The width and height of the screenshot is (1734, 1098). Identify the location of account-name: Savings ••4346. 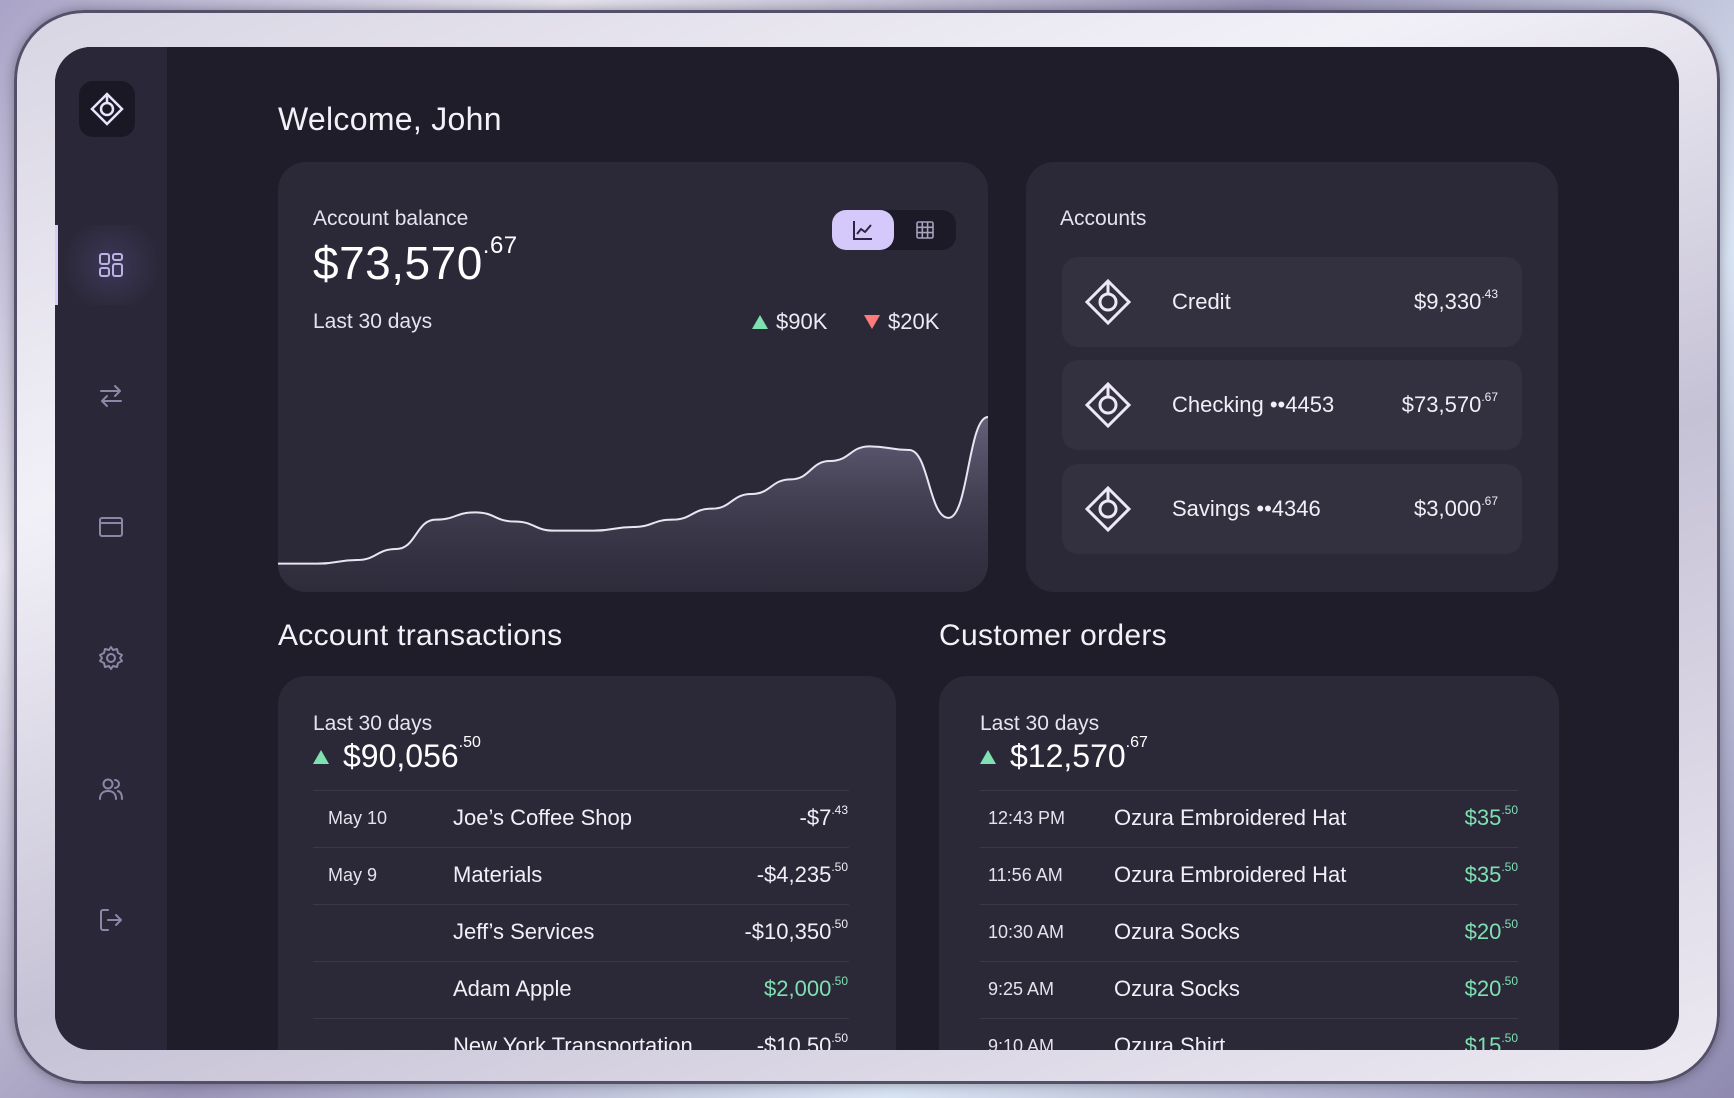
(1246, 508).